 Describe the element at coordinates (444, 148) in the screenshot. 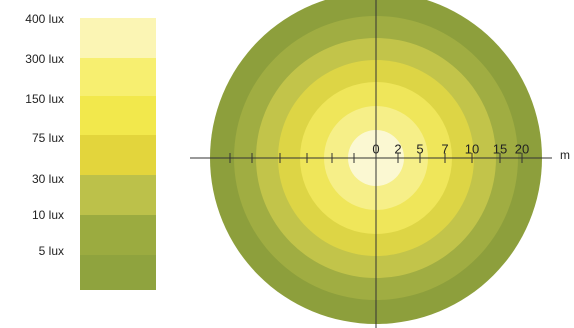

I see `scale-label: 7` at that location.